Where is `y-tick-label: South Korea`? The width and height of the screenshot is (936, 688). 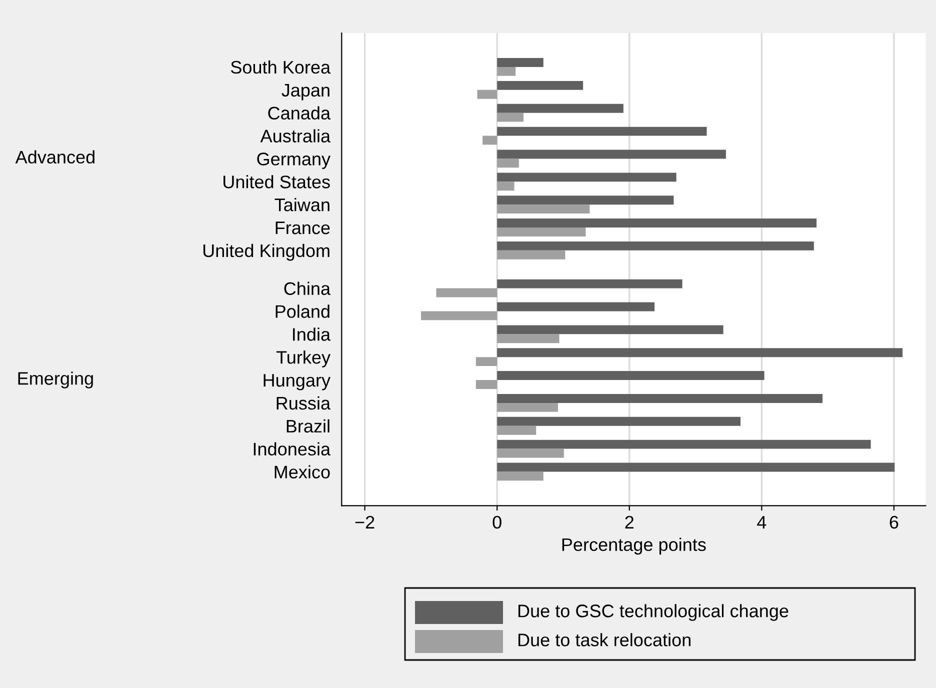 y-tick-label: South Korea is located at coordinates (280, 67).